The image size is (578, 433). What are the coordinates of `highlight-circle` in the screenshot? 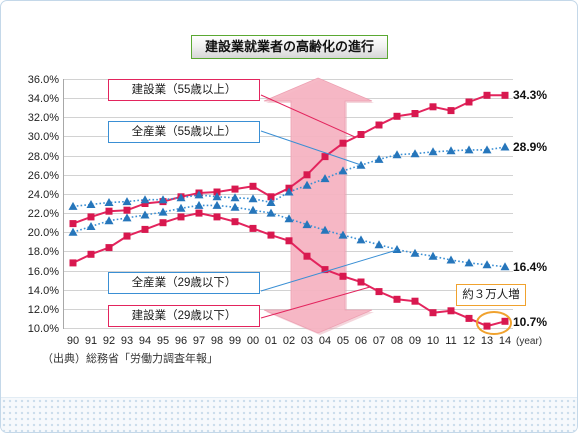 It's located at (494, 323).